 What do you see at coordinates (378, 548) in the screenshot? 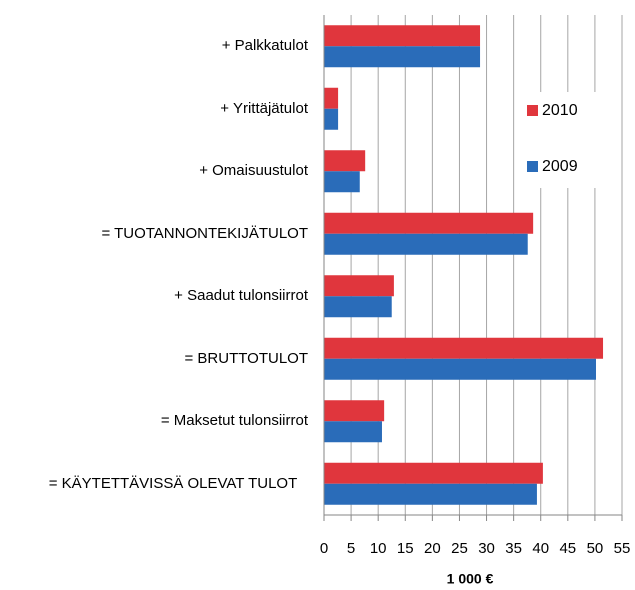
I see `x-tick-label: 10` at bounding box center [378, 548].